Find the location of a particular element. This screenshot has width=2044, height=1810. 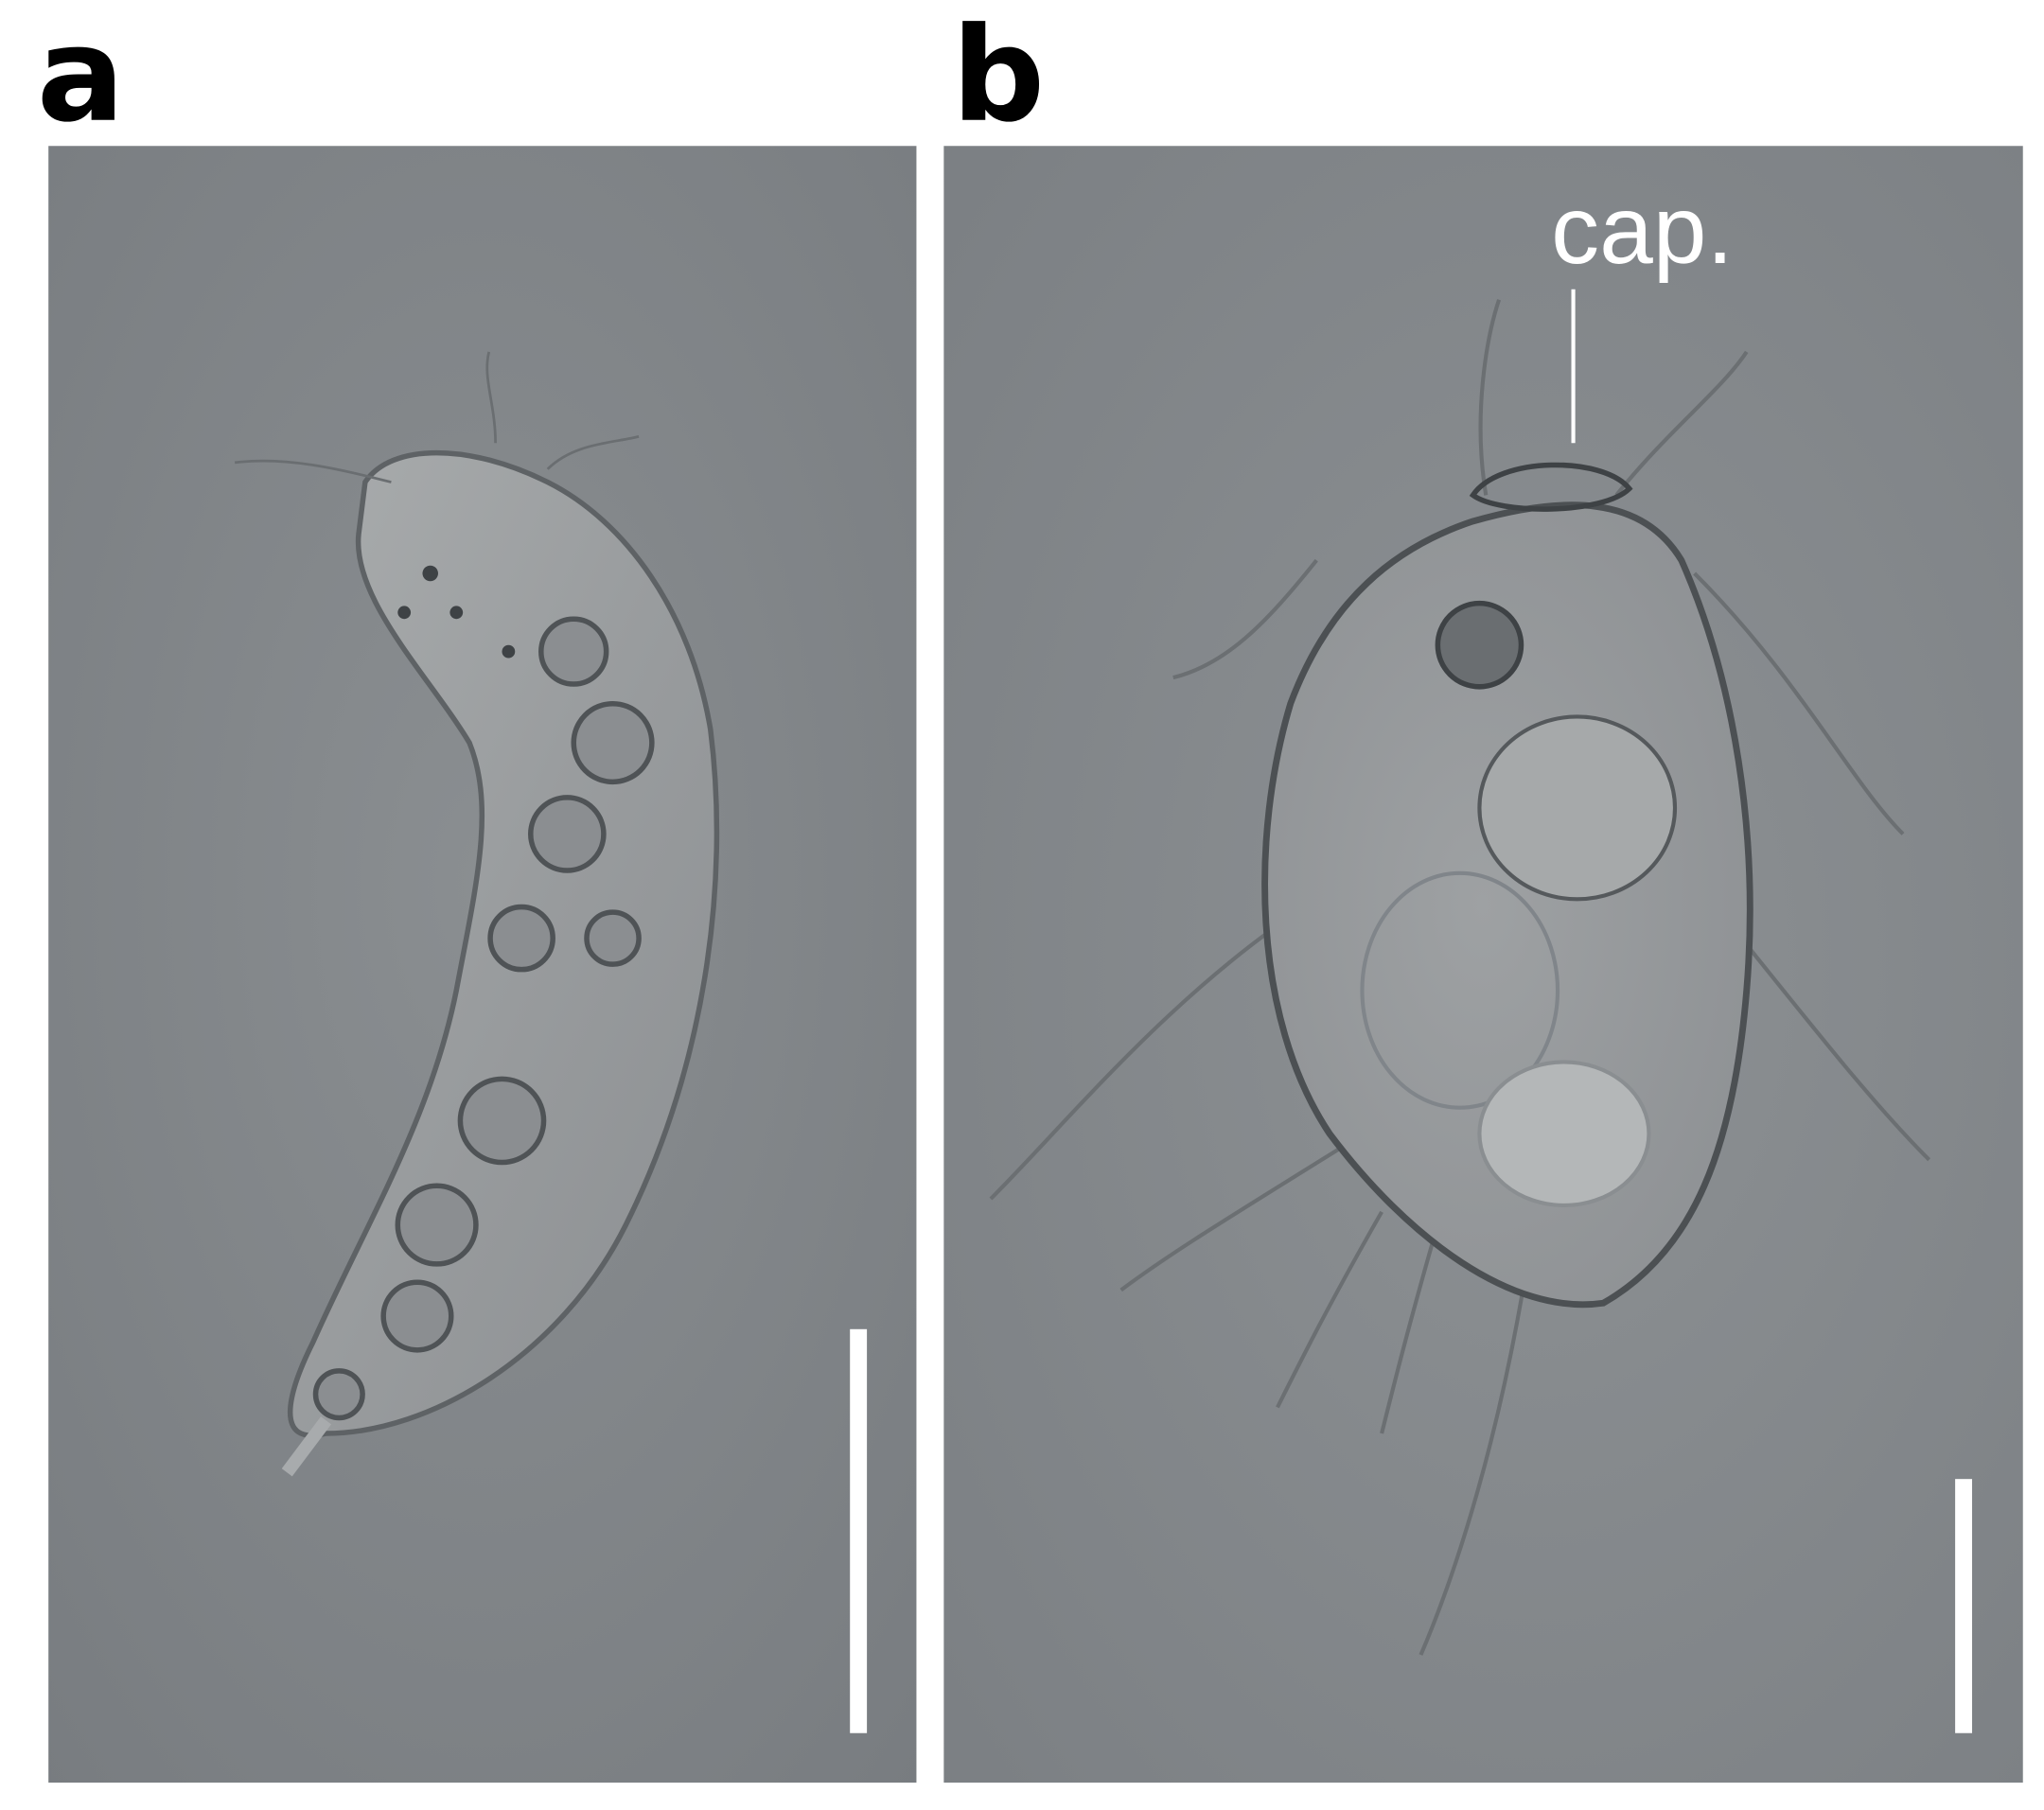

panel-label: a is located at coordinates (81, 75).